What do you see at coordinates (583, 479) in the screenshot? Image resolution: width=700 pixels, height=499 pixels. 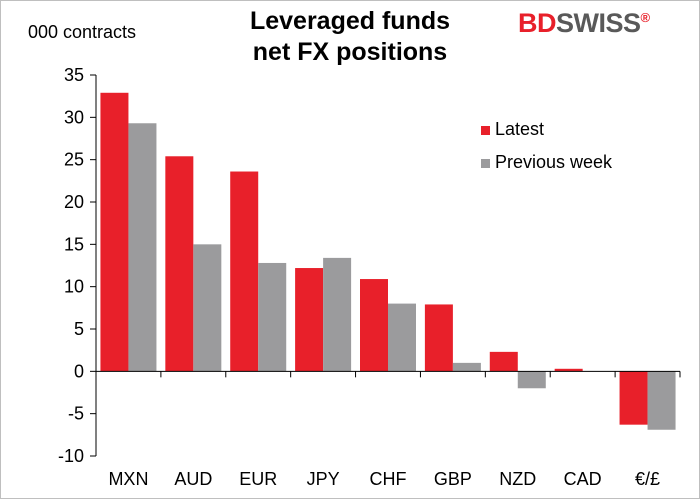 I see `x-category-label-8: CAD` at bounding box center [583, 479].